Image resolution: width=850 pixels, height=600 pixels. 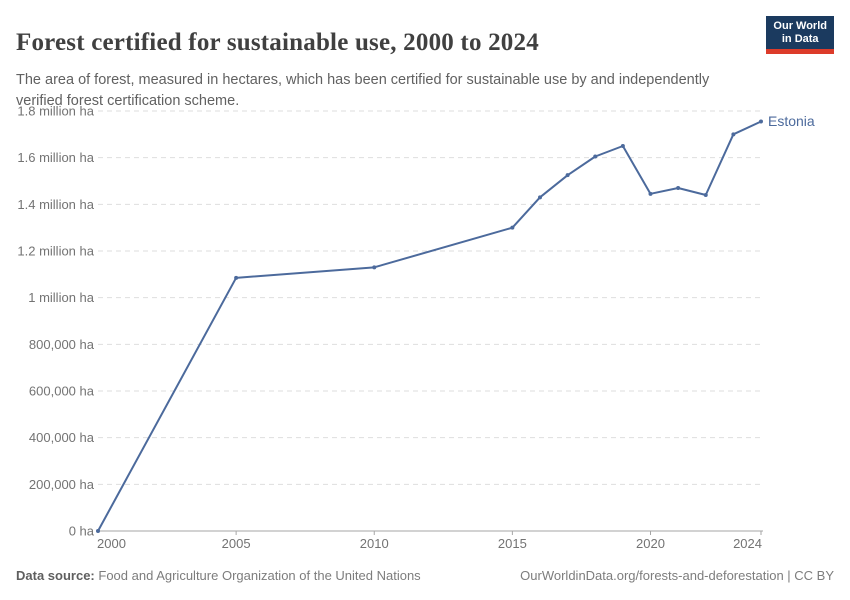 I want to click on y-tick-label: 1.2 million ha, so click(x=55, y=251).